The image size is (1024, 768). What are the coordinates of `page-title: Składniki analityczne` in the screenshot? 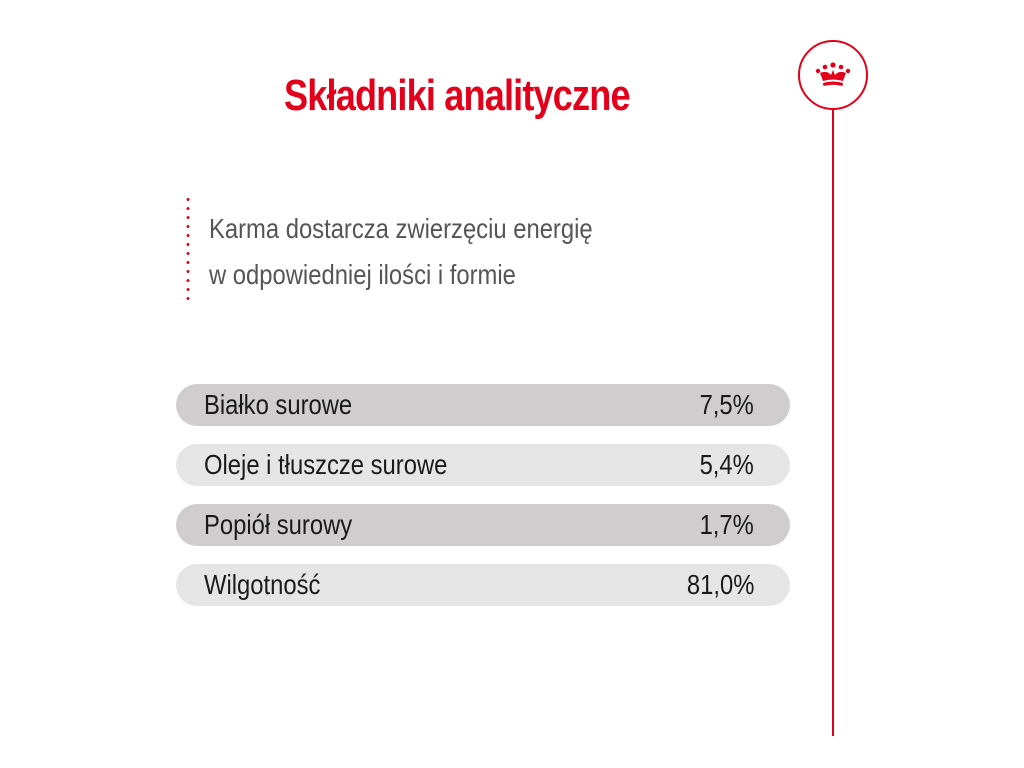 It's located at (457, 95).